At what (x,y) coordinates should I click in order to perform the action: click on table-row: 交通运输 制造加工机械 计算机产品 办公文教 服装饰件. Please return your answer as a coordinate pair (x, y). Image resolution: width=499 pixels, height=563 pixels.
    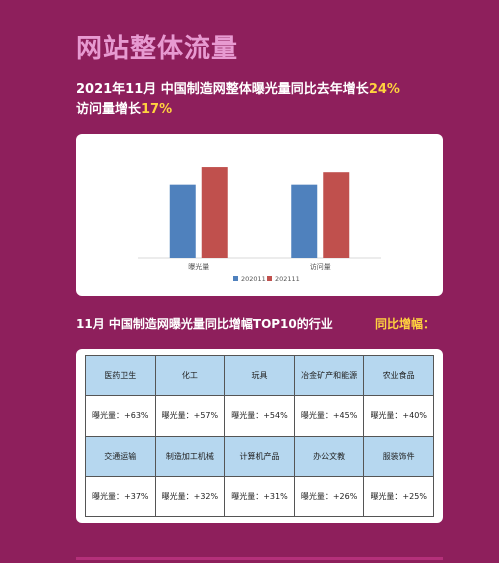
    Looking at the image, I should click on (259, 456).